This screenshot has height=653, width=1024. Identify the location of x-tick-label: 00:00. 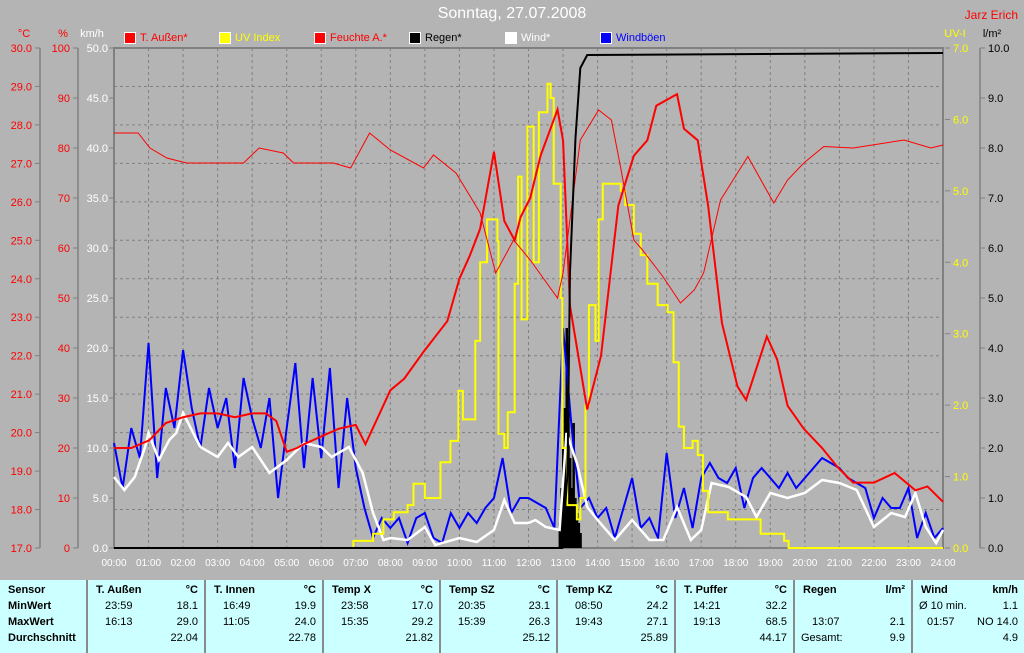
(113, 563).